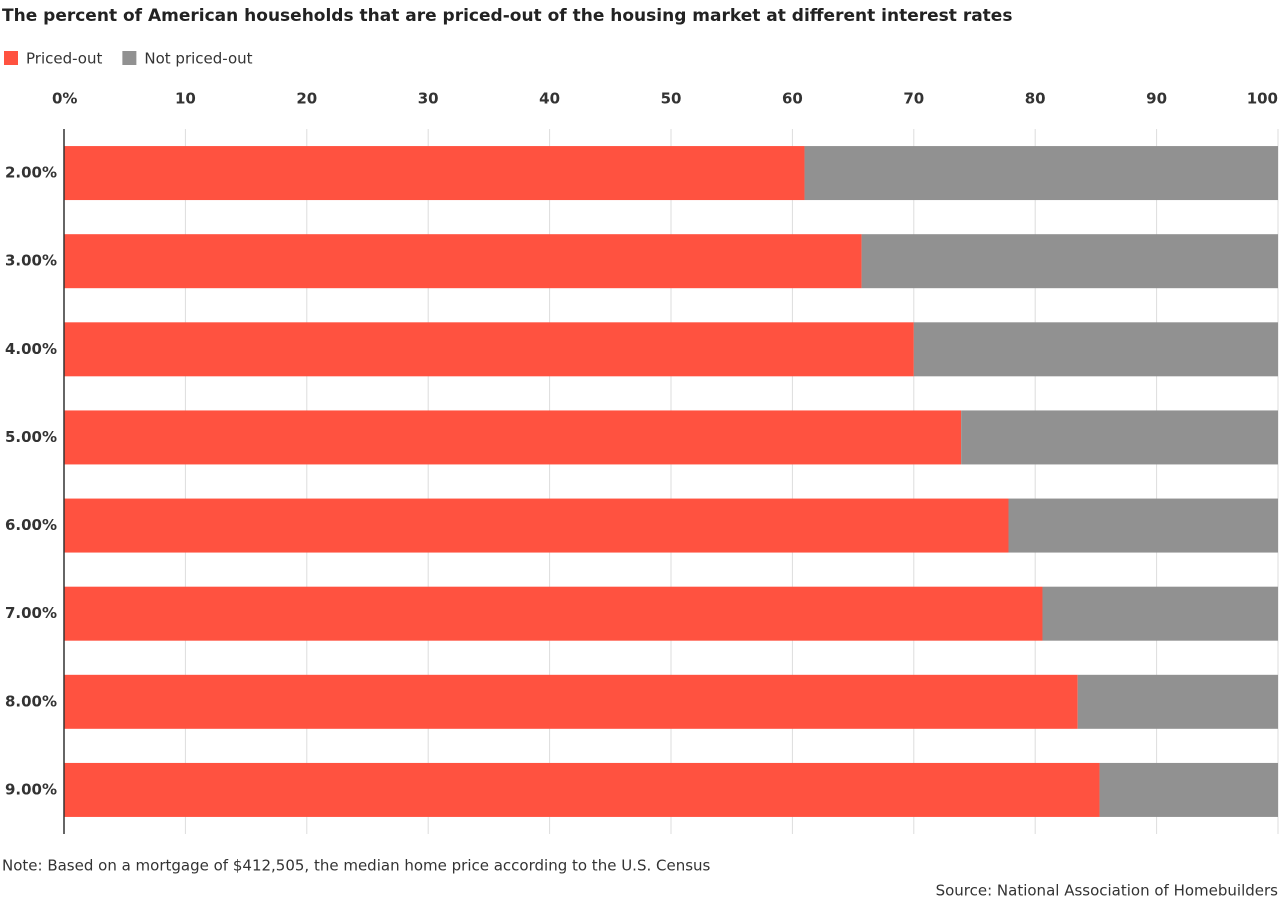 This screenshot has height=908, width=1280. Describe the element at coordinates (185, 99) in the screenshot. I see `x-tick-label: 10` at that location.